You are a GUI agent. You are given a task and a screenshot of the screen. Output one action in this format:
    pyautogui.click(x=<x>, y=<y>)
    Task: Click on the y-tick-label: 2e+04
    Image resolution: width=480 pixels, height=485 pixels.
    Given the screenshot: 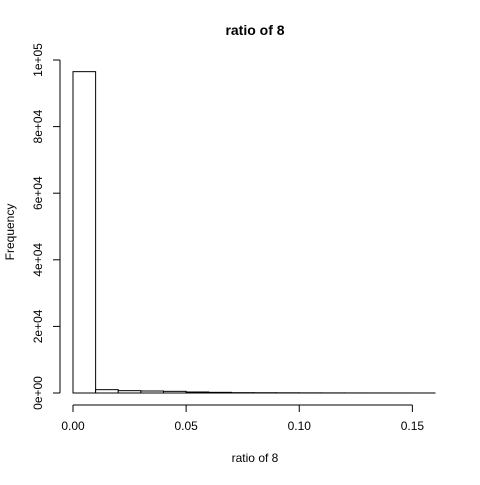 What is the action you would take?
    pyautogui.click(x=38, y=326)
    